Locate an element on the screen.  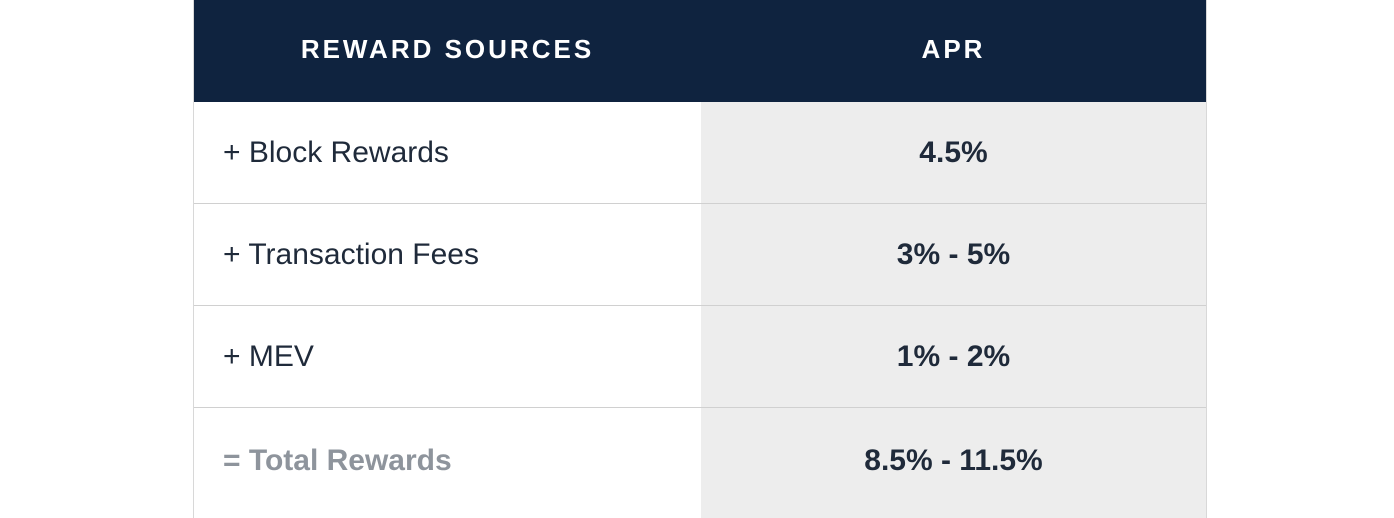
row-apr-value: 4.5% is located at coordinates (953, 152).